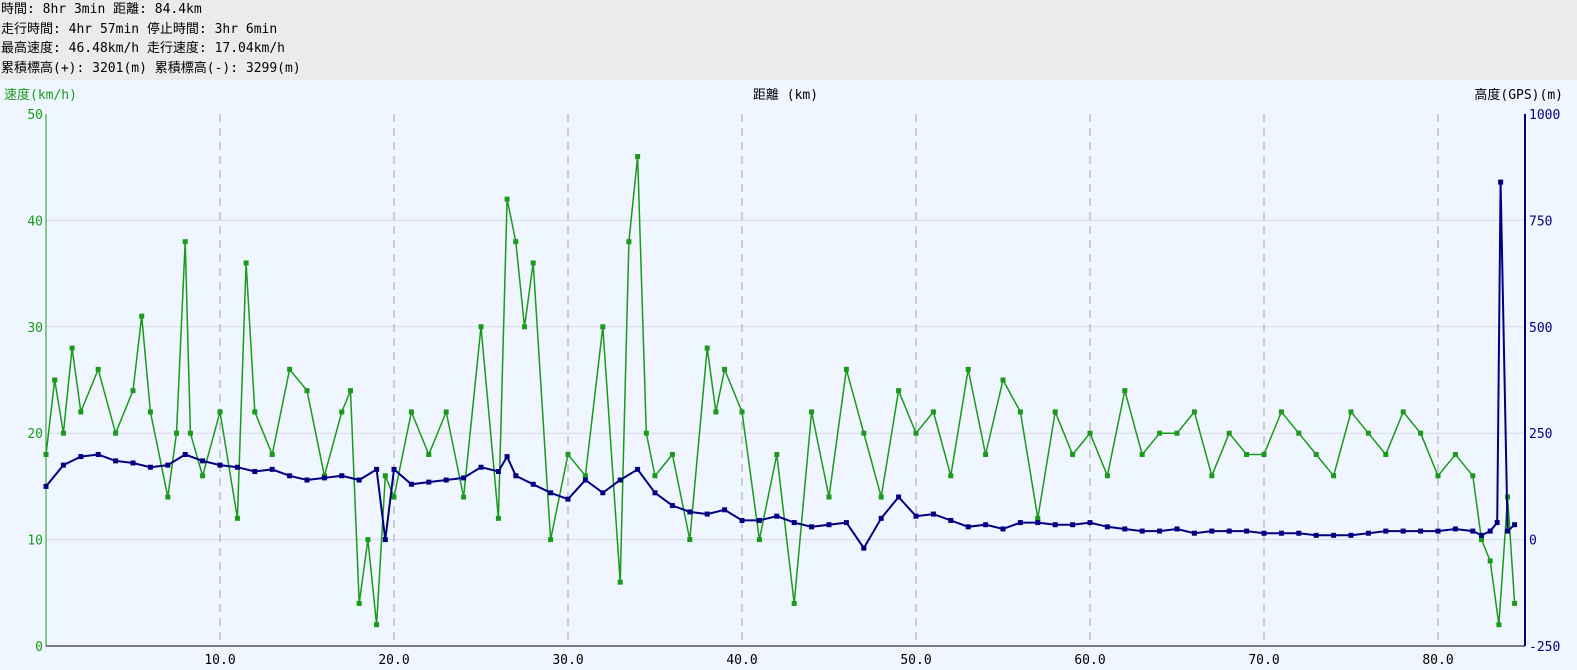 Image resolution: width=1577 pixels, height=670 pixels. What do you see at coordinates (143, 48) in the screenshot?
I see `stats-line-speed: 最高速度: 46.48km/h 走行速度: 17.04km/h` at bounding box center [143, 48].